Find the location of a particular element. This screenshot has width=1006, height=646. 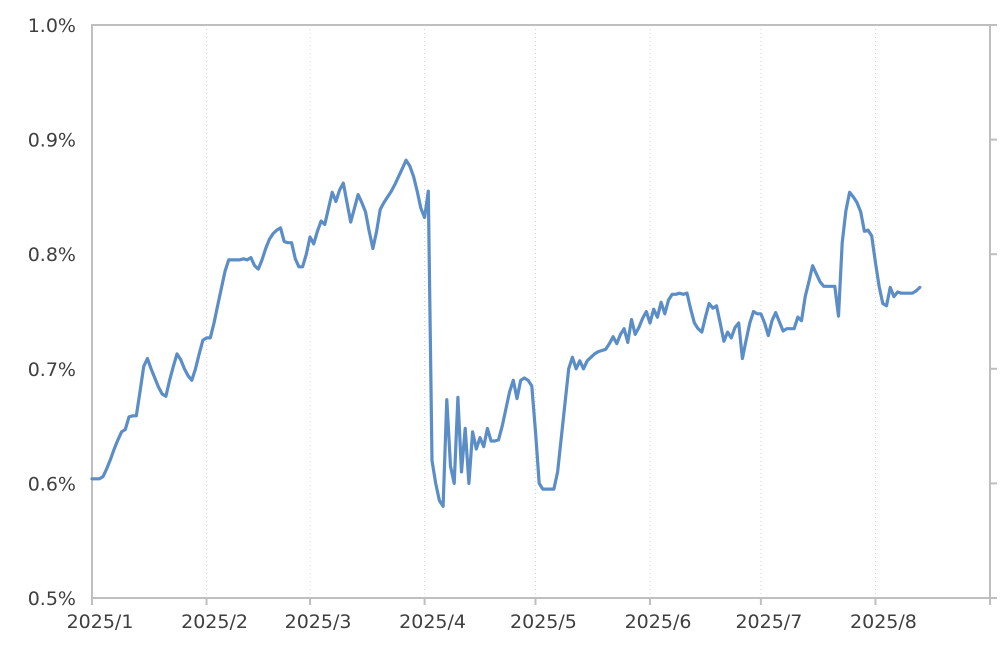

x-axis-label: 2025/6 is located at coordinates (658, 622).